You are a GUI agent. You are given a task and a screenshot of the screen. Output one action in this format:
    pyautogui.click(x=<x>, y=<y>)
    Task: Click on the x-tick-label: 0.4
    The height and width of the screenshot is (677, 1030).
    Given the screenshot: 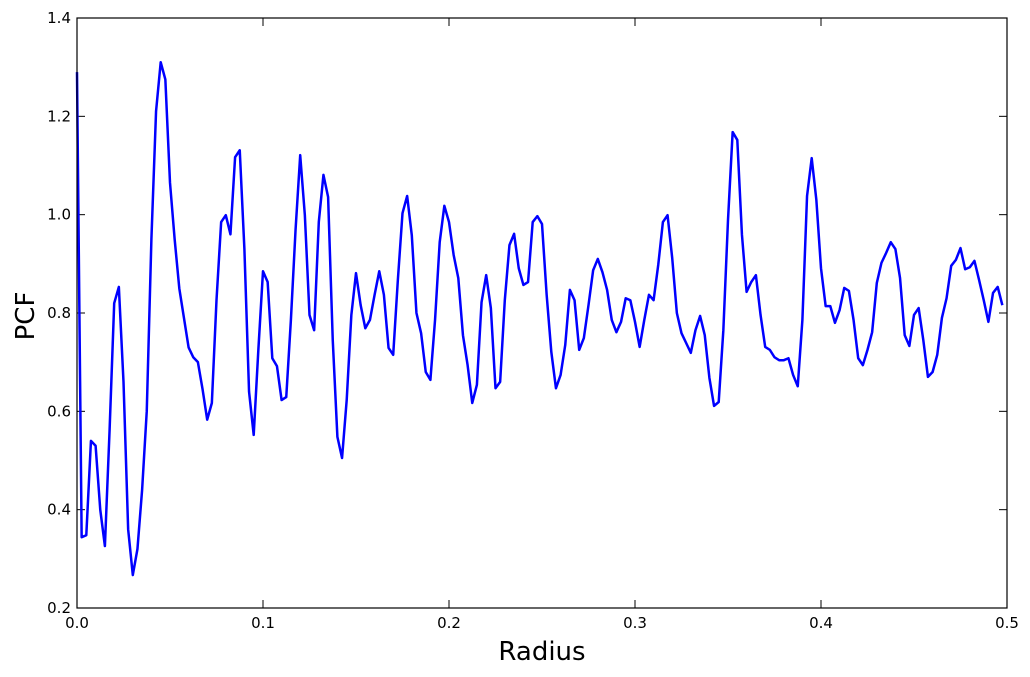 What is the action you would take?
    pyautogui.click(x=821, y=623)
    